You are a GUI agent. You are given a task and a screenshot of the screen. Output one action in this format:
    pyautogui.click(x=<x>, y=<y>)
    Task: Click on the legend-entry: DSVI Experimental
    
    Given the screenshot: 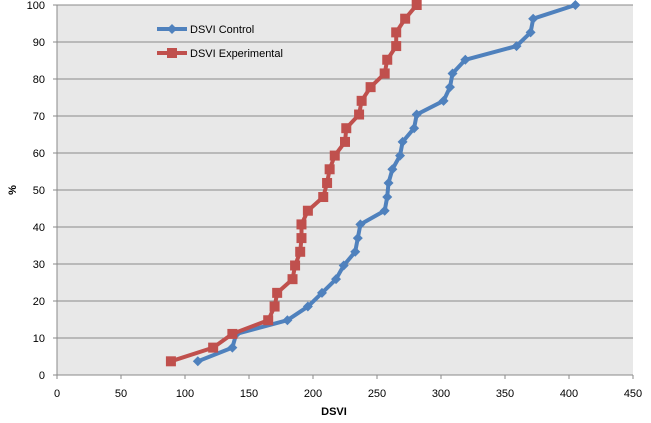 What is the action you would take?
    pyautogui.click(x=220, y=54)
    